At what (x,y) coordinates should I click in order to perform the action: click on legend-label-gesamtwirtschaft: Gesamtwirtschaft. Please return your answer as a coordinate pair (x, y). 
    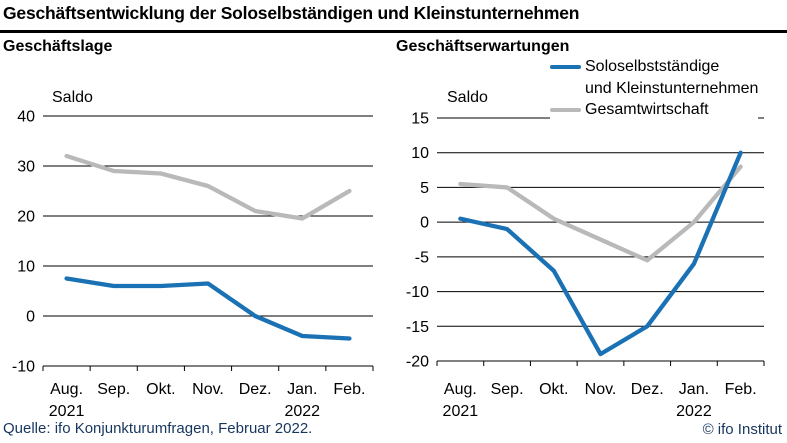
    Looking at the image, I should click on (647, 109).